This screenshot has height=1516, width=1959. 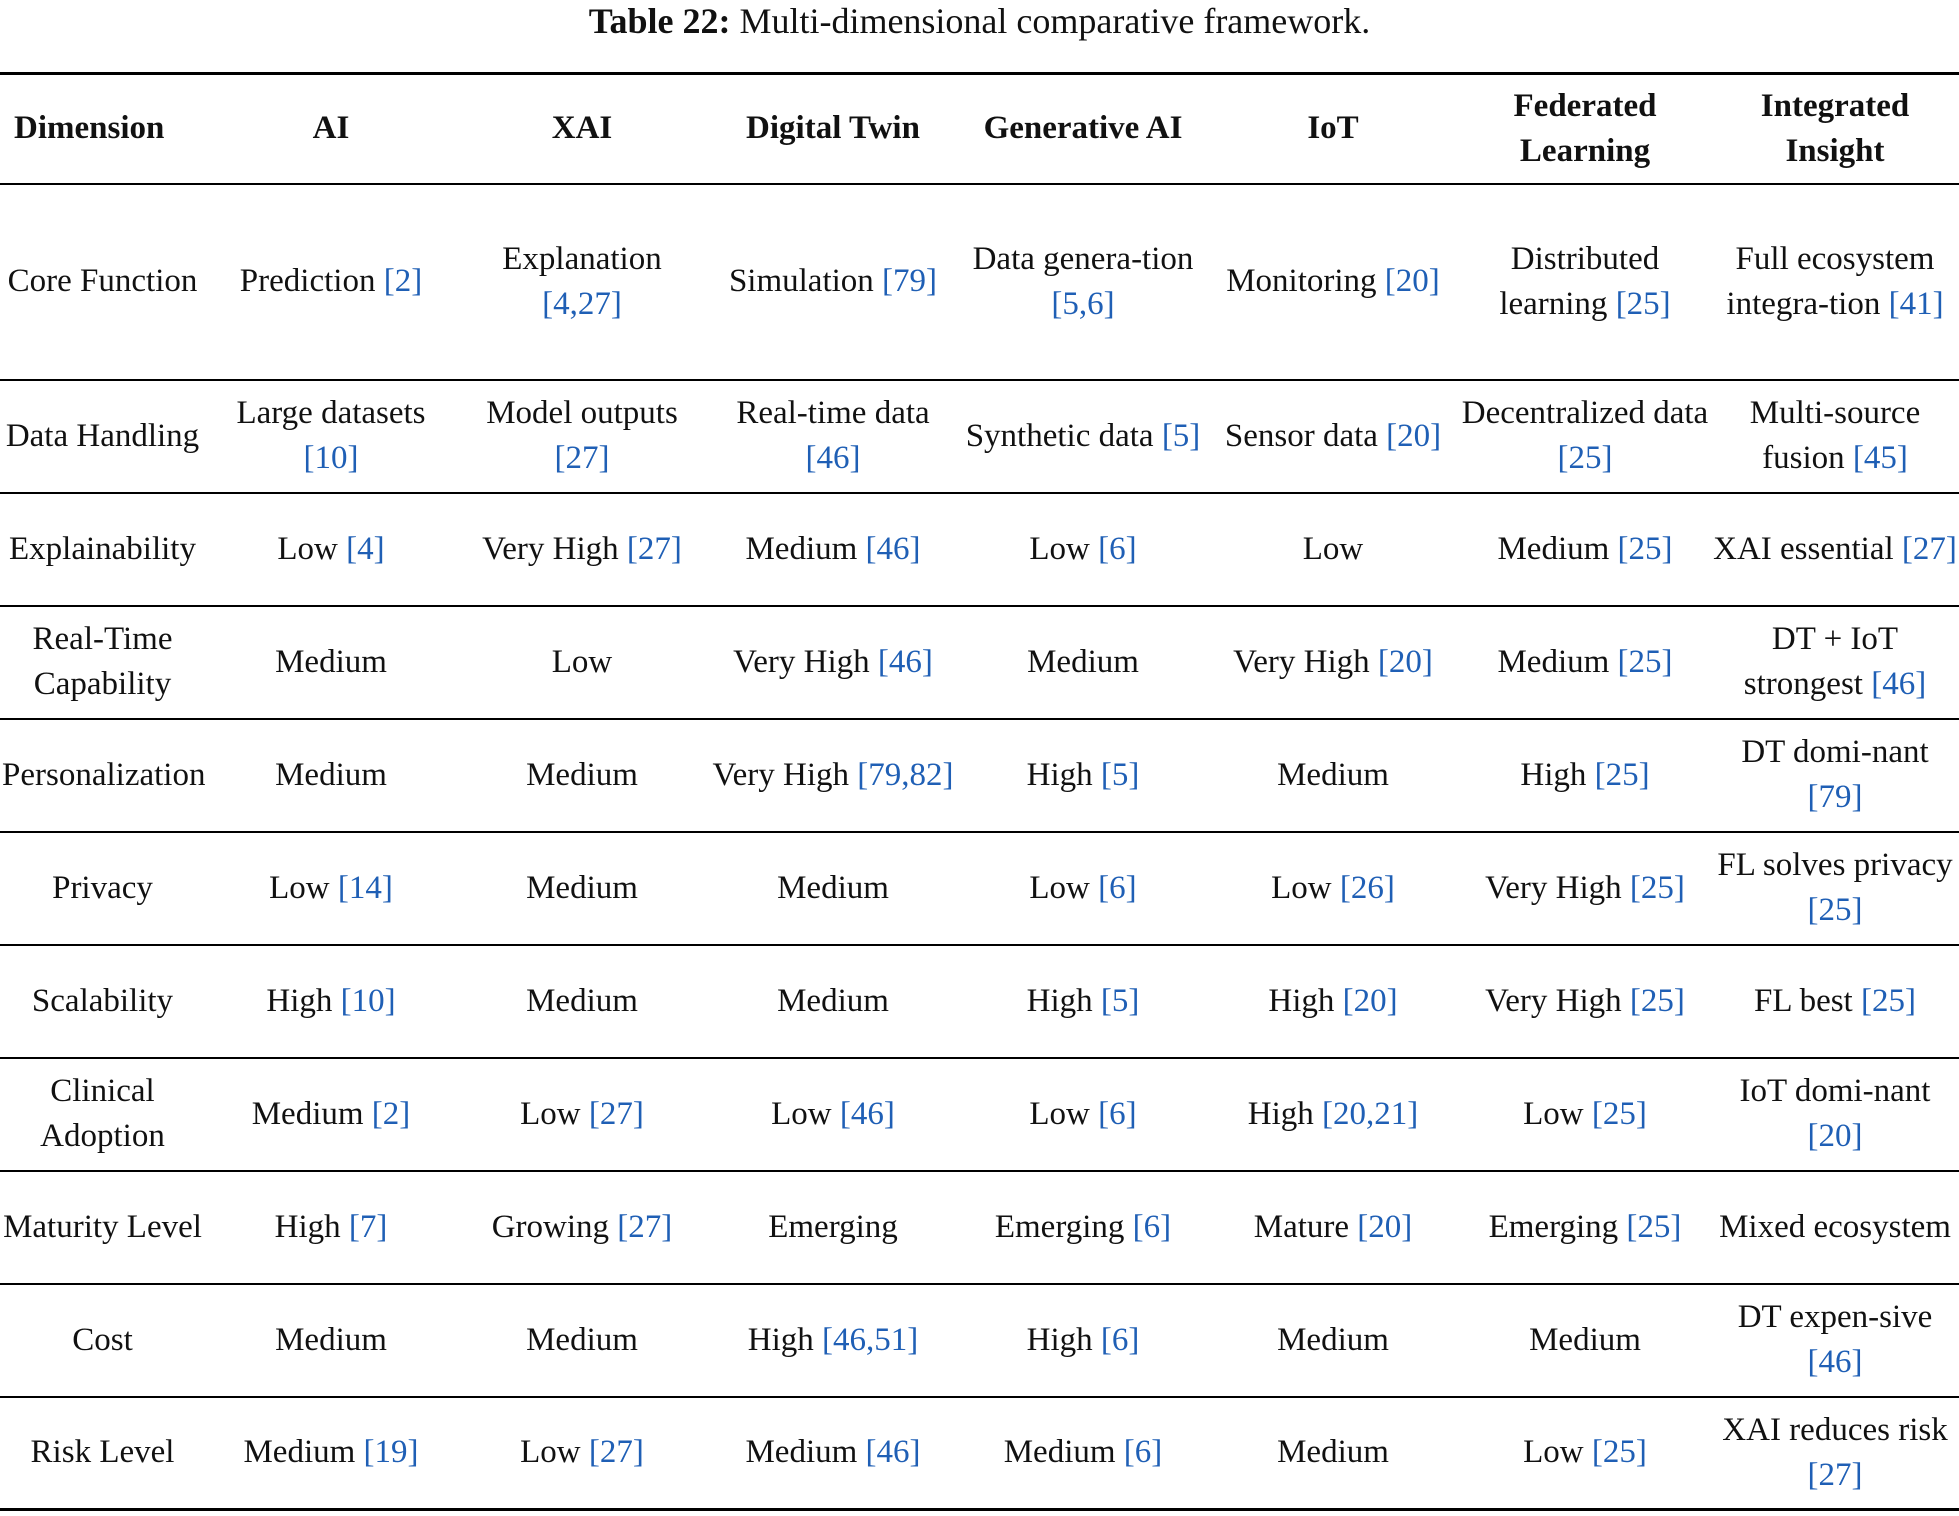 I want to click on citation-link: [19], so click(x=391, y=1452).